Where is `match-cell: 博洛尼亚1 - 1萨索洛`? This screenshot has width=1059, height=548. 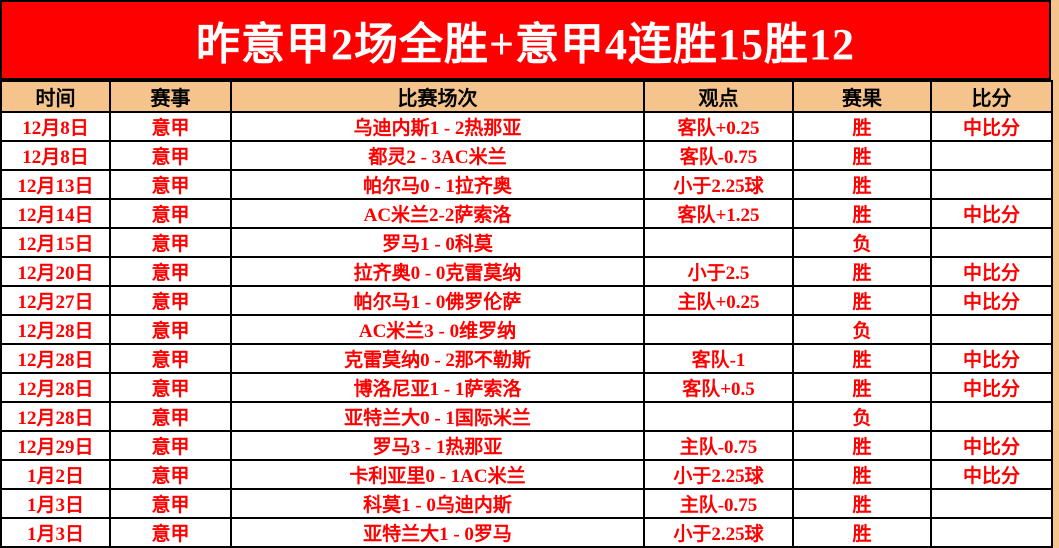
match-cell: 博洛尼亚1 - 1萨索洛 is located at coordinates (437, 387).